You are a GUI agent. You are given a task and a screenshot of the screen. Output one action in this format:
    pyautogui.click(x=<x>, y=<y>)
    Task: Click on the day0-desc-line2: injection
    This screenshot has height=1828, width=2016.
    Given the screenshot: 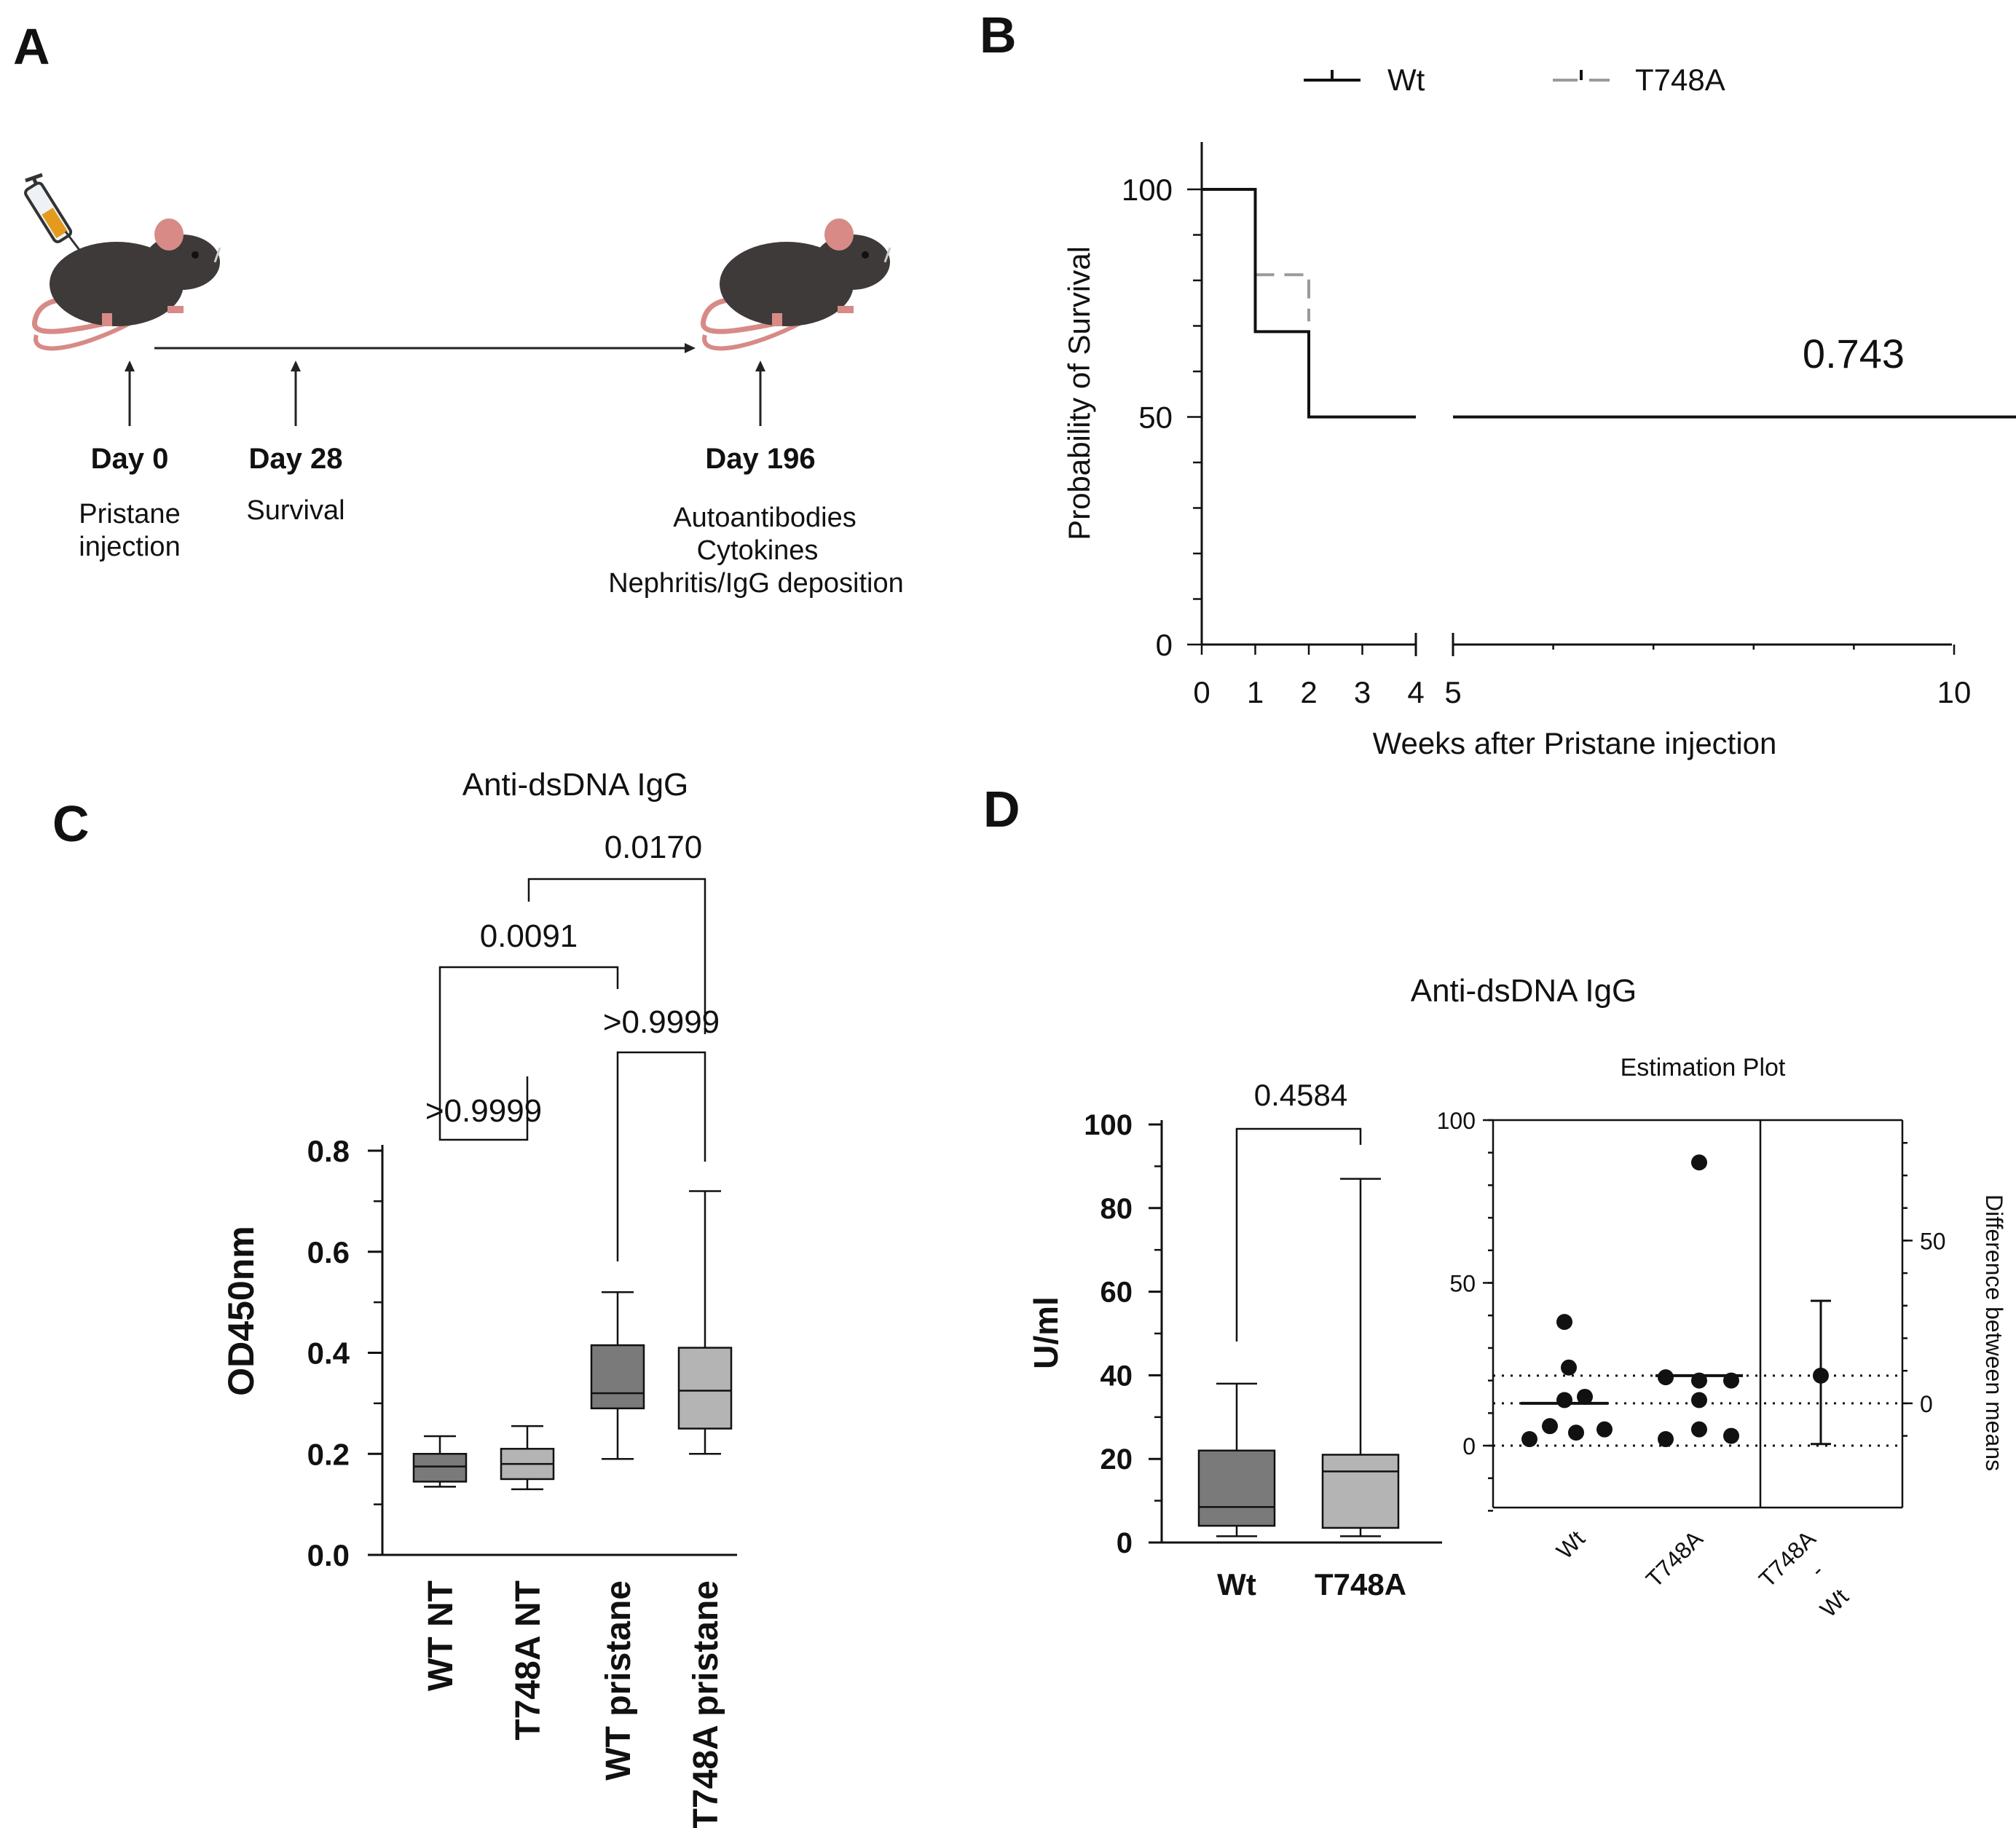 What is the action you would take?
    pyautogui.click(x=129, y=547)
    